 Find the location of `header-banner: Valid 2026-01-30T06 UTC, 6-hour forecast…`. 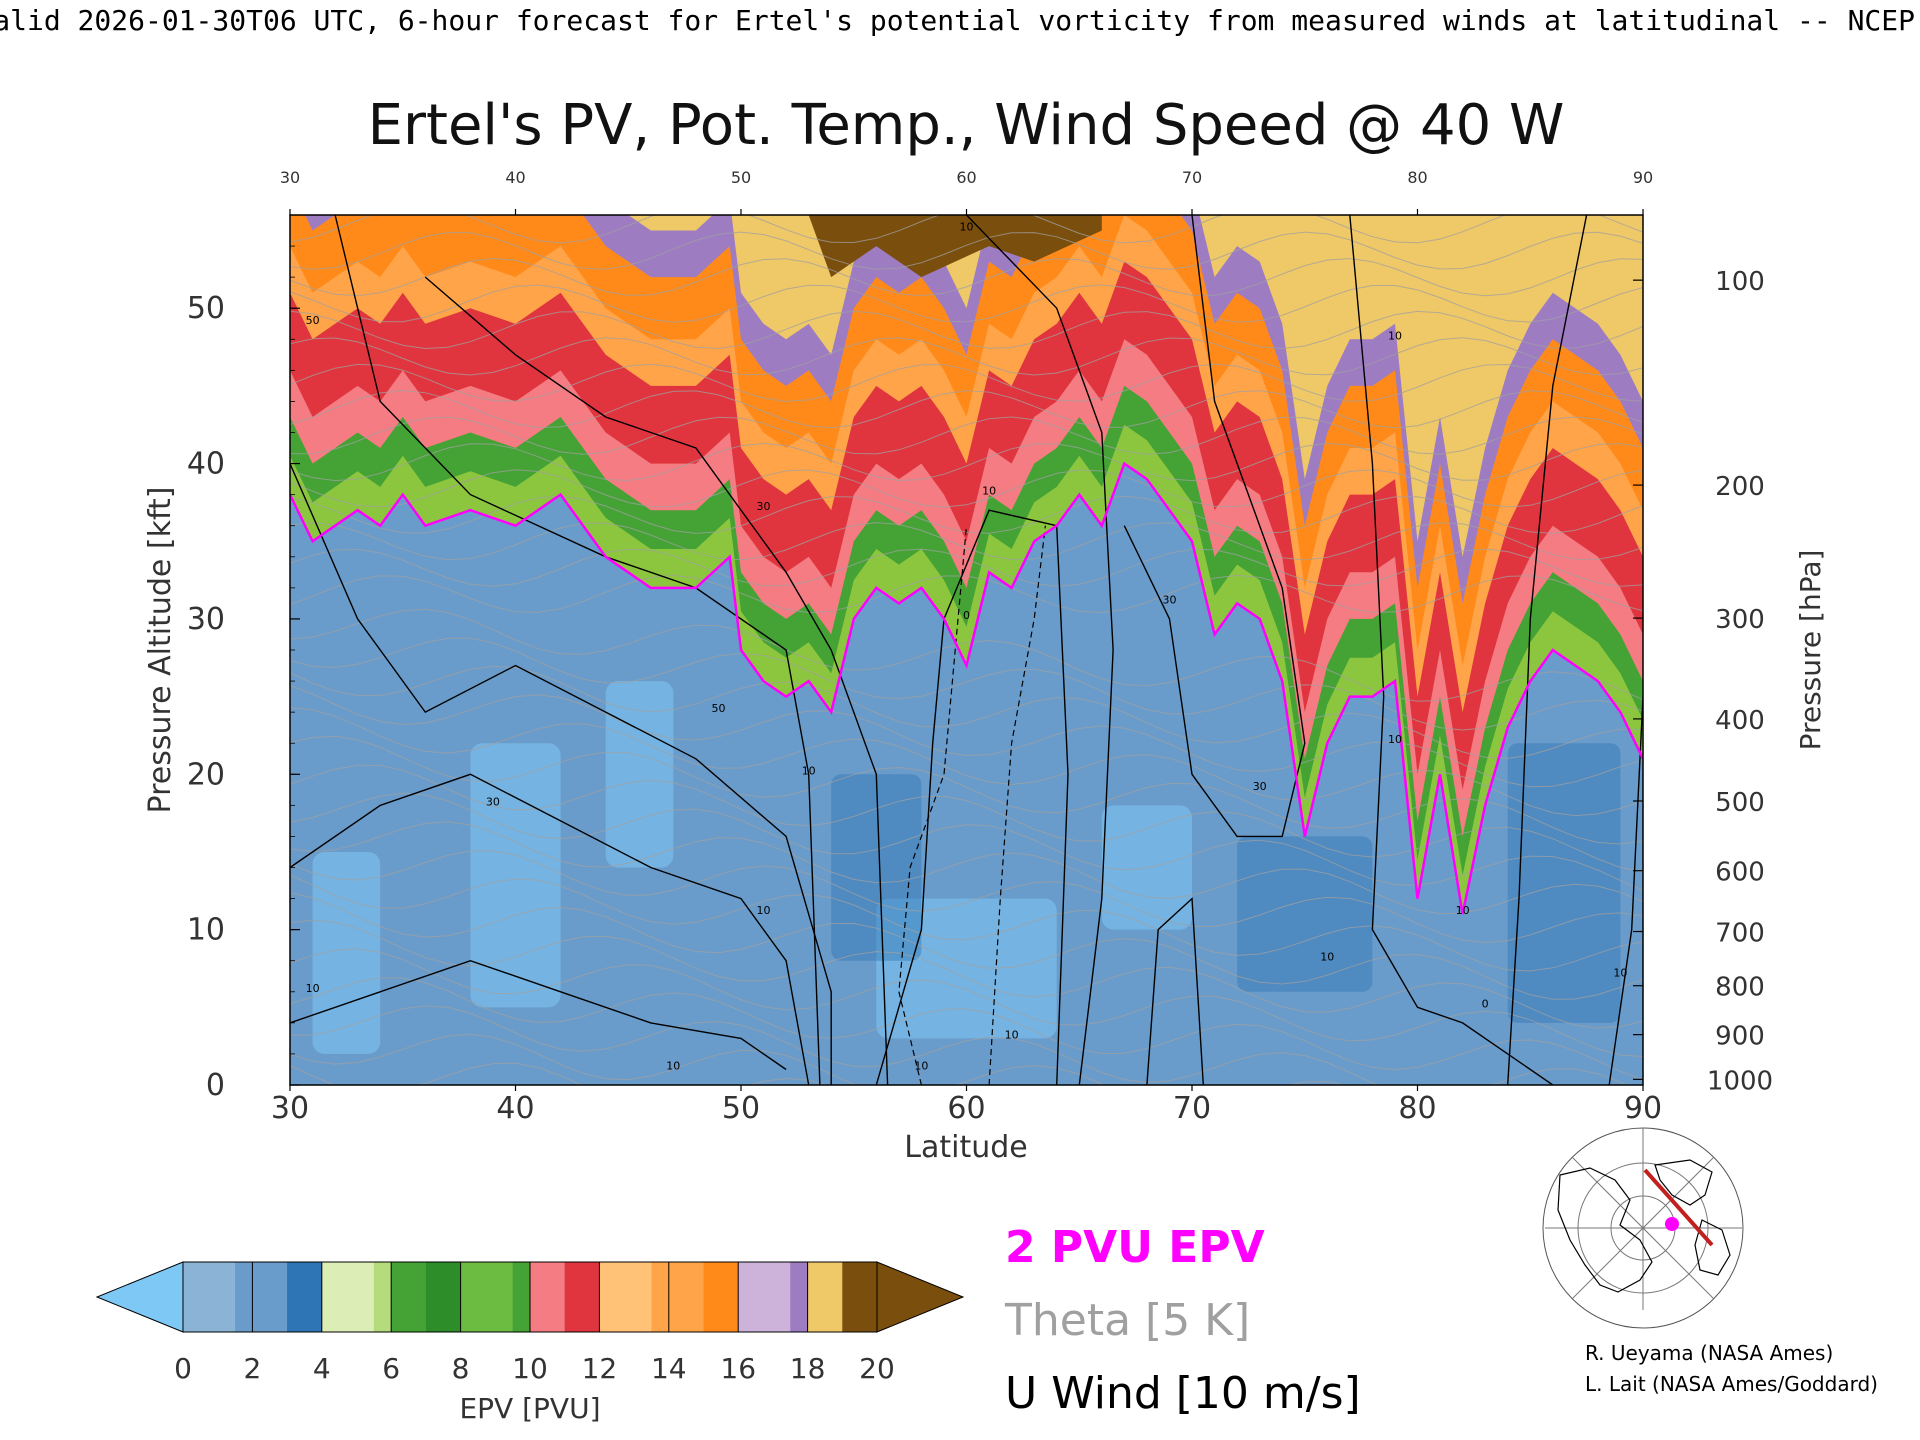

header-banner: Valid 2026-01-30T06 UTC, 6-hour forecast… is located at coordinates (957, 20).